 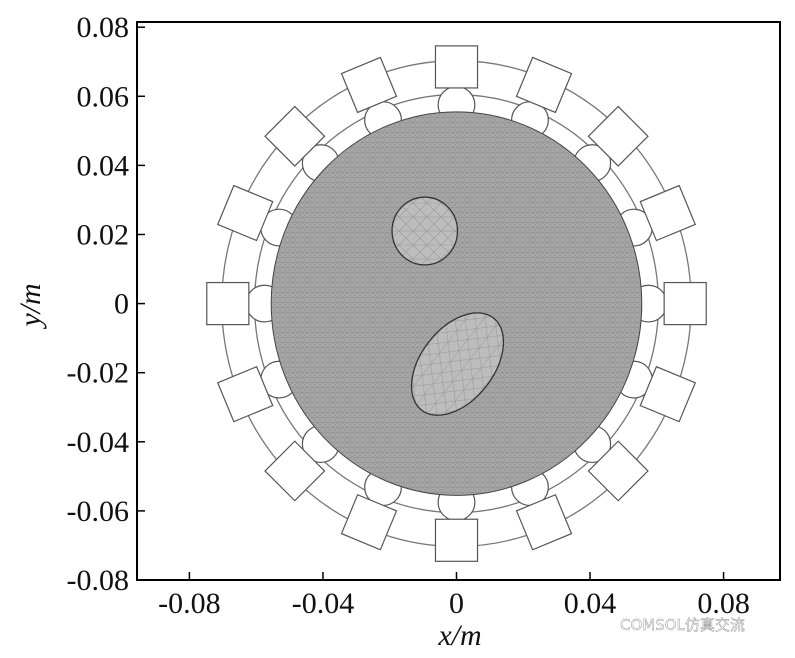 What do you see at coordinates (323, 603) in the screenshot?
I see `x-tick-label: -0.04` at bounding box center [323, 603].